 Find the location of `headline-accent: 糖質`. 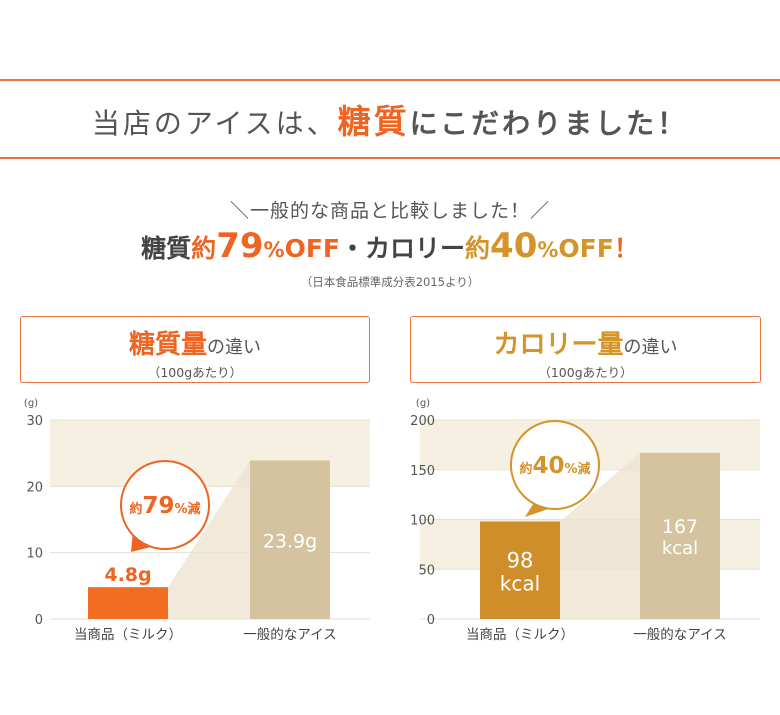

headline-accent: 糖質 is located at coordinates (373, 121).